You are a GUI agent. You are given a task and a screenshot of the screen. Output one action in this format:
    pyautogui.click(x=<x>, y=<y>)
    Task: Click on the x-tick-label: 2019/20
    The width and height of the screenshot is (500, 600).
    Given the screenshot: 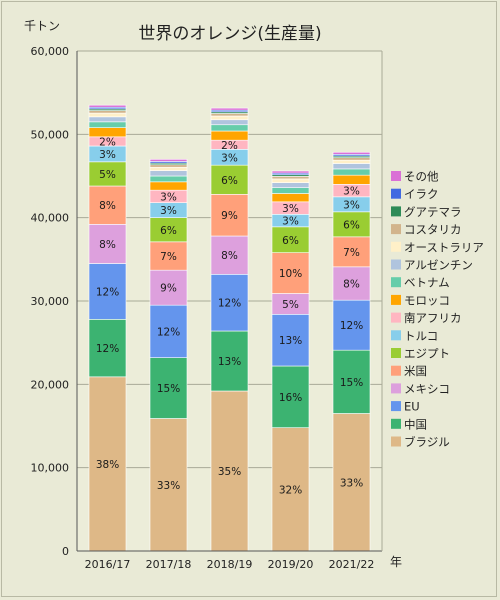 What is the action you would take?
    pyautogui.click(x=291, y=564)
    